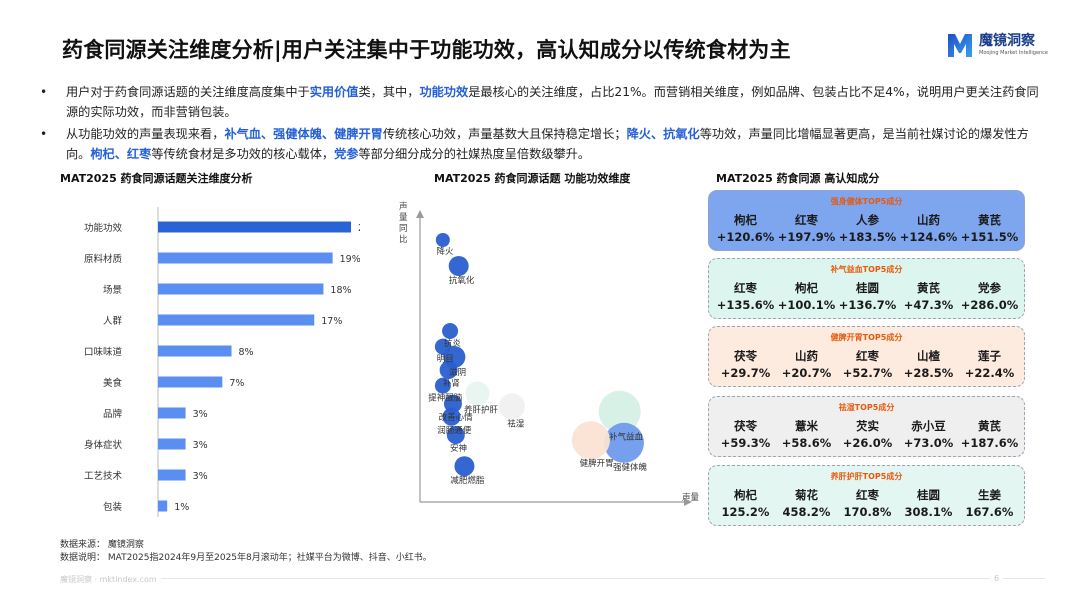 The image size is (1080, 608). I want to click on bubble-label: 改善心情, so click(456, 417).